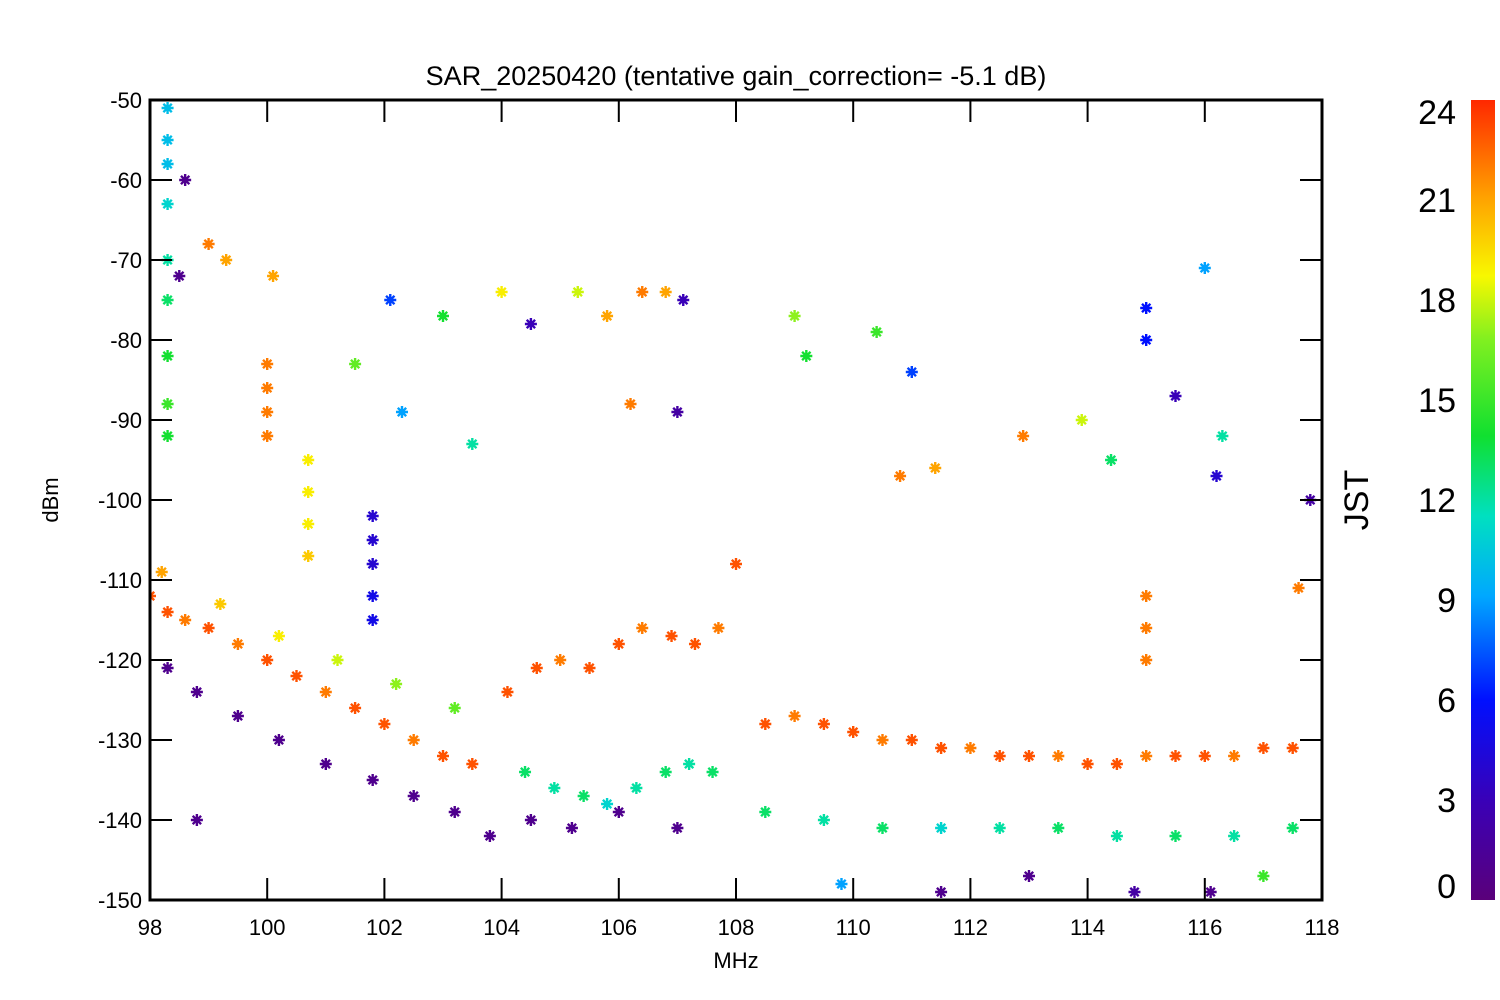 This screenshot has width=1500, height=1000. Describe the element at coordinates (736, 927) in the screenshot. I see `x-tick-label: 108` at that location.